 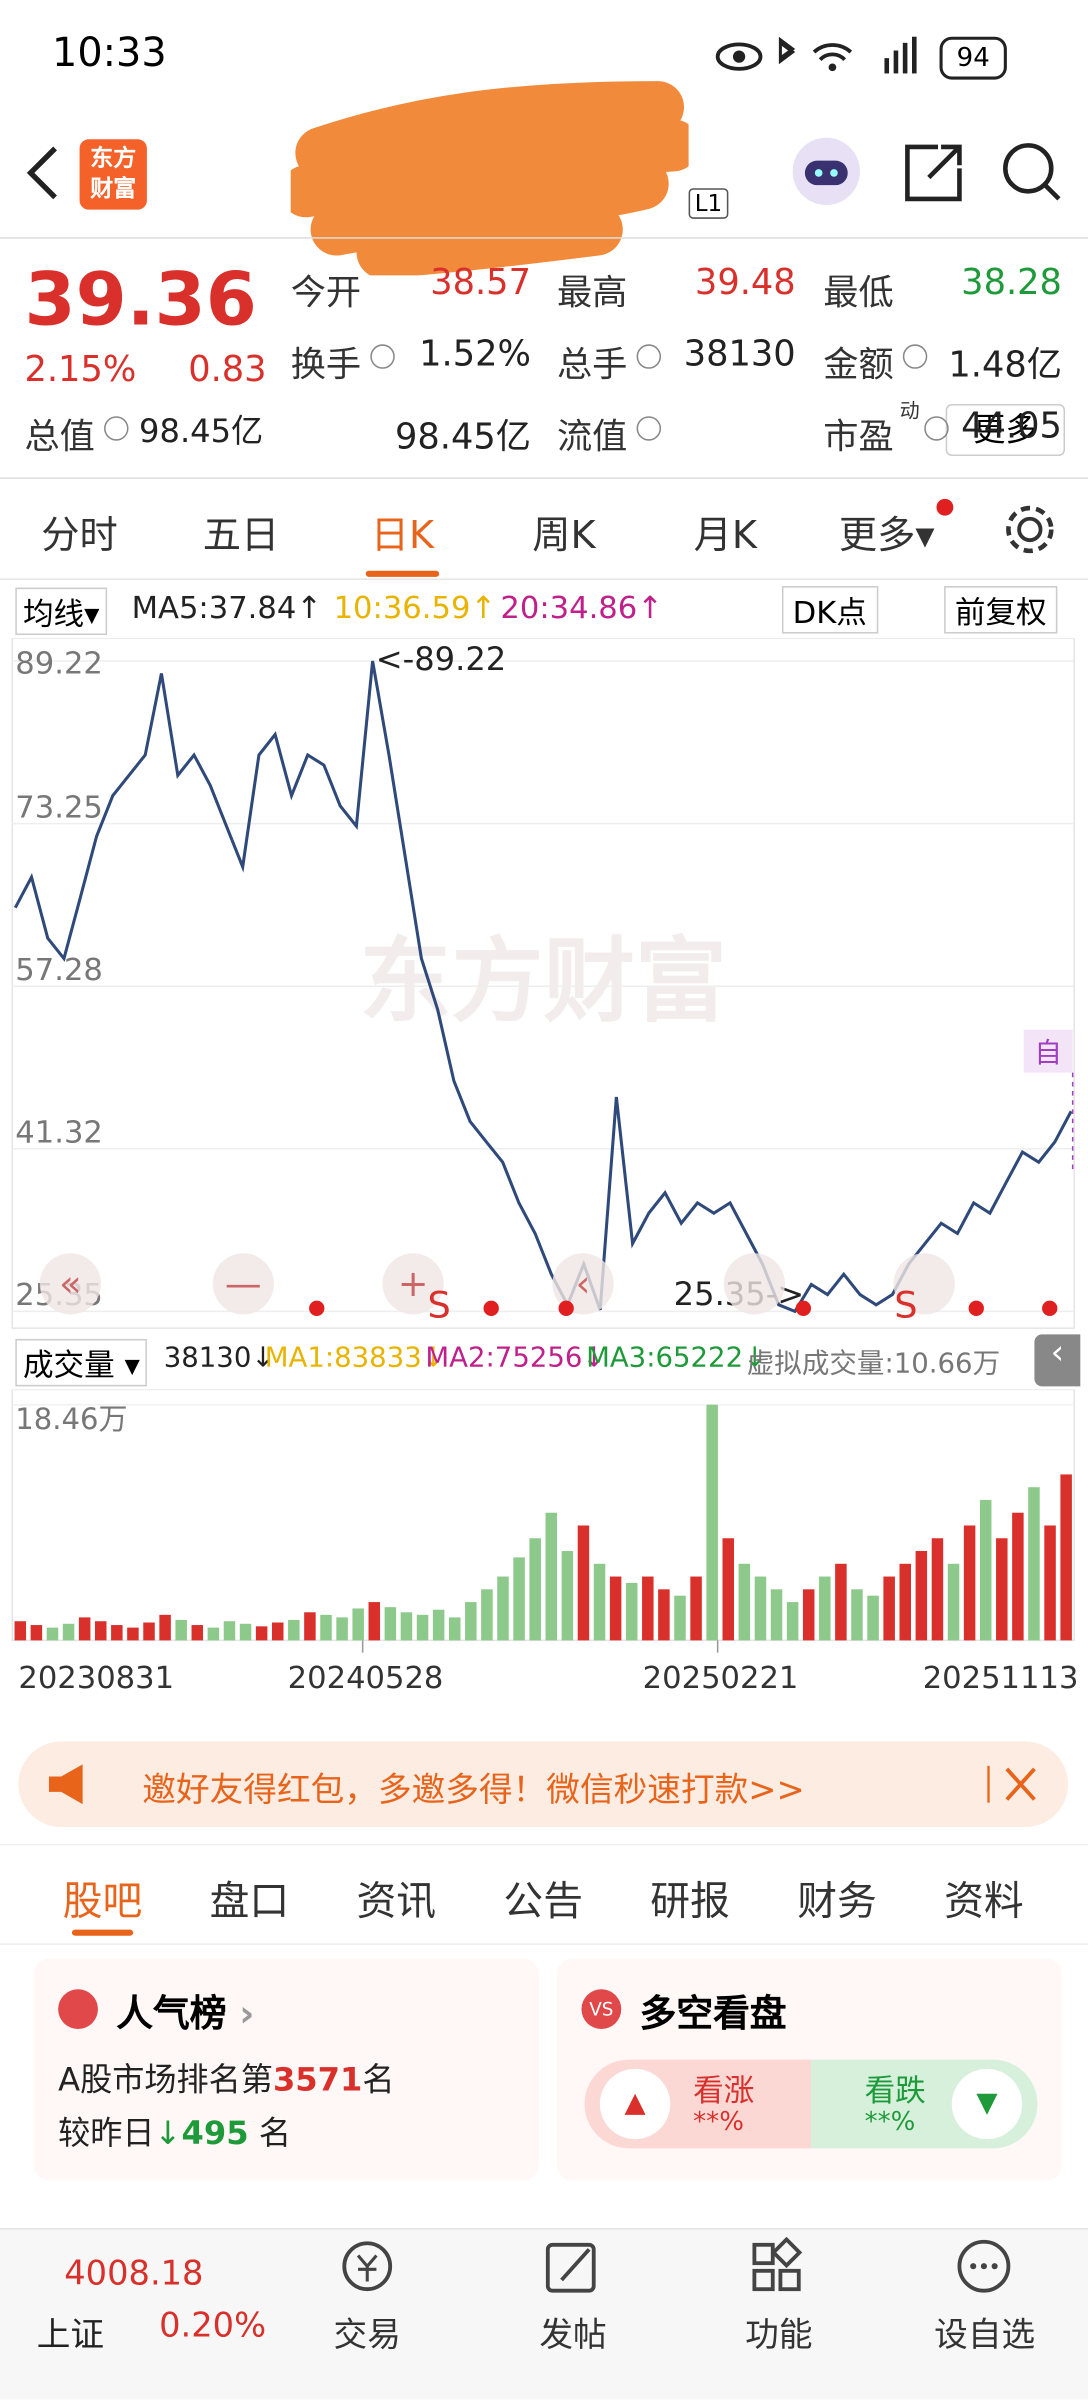 I want to click on y-tick-label: 41.32, so click(x=59, y=1133).